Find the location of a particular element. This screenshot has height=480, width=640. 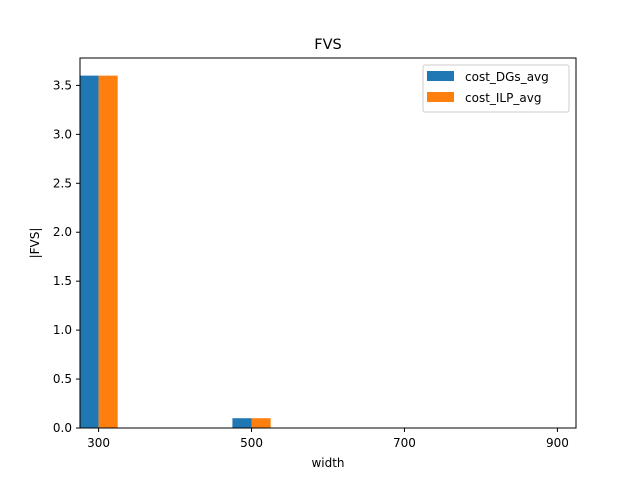

x-tick-label: 500 is located at coordinates (251, 443).